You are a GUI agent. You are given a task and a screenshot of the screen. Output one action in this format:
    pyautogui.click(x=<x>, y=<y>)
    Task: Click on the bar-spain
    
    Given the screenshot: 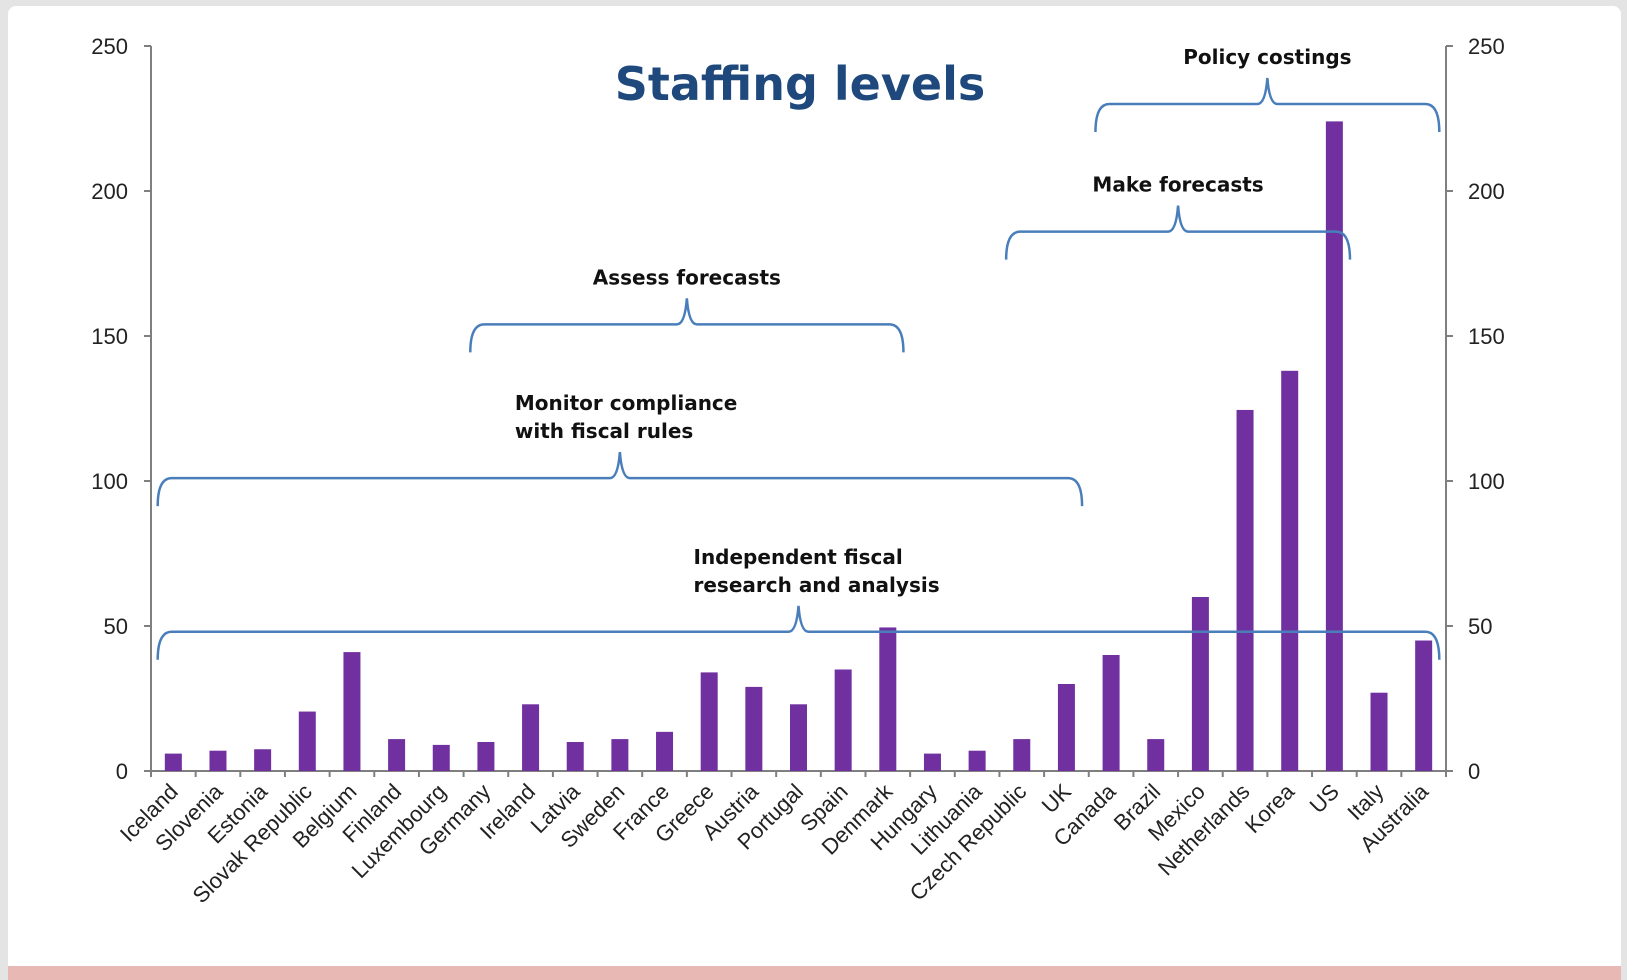 What is the action you would take?
    pyautogui.click(x=843, y=720)
    